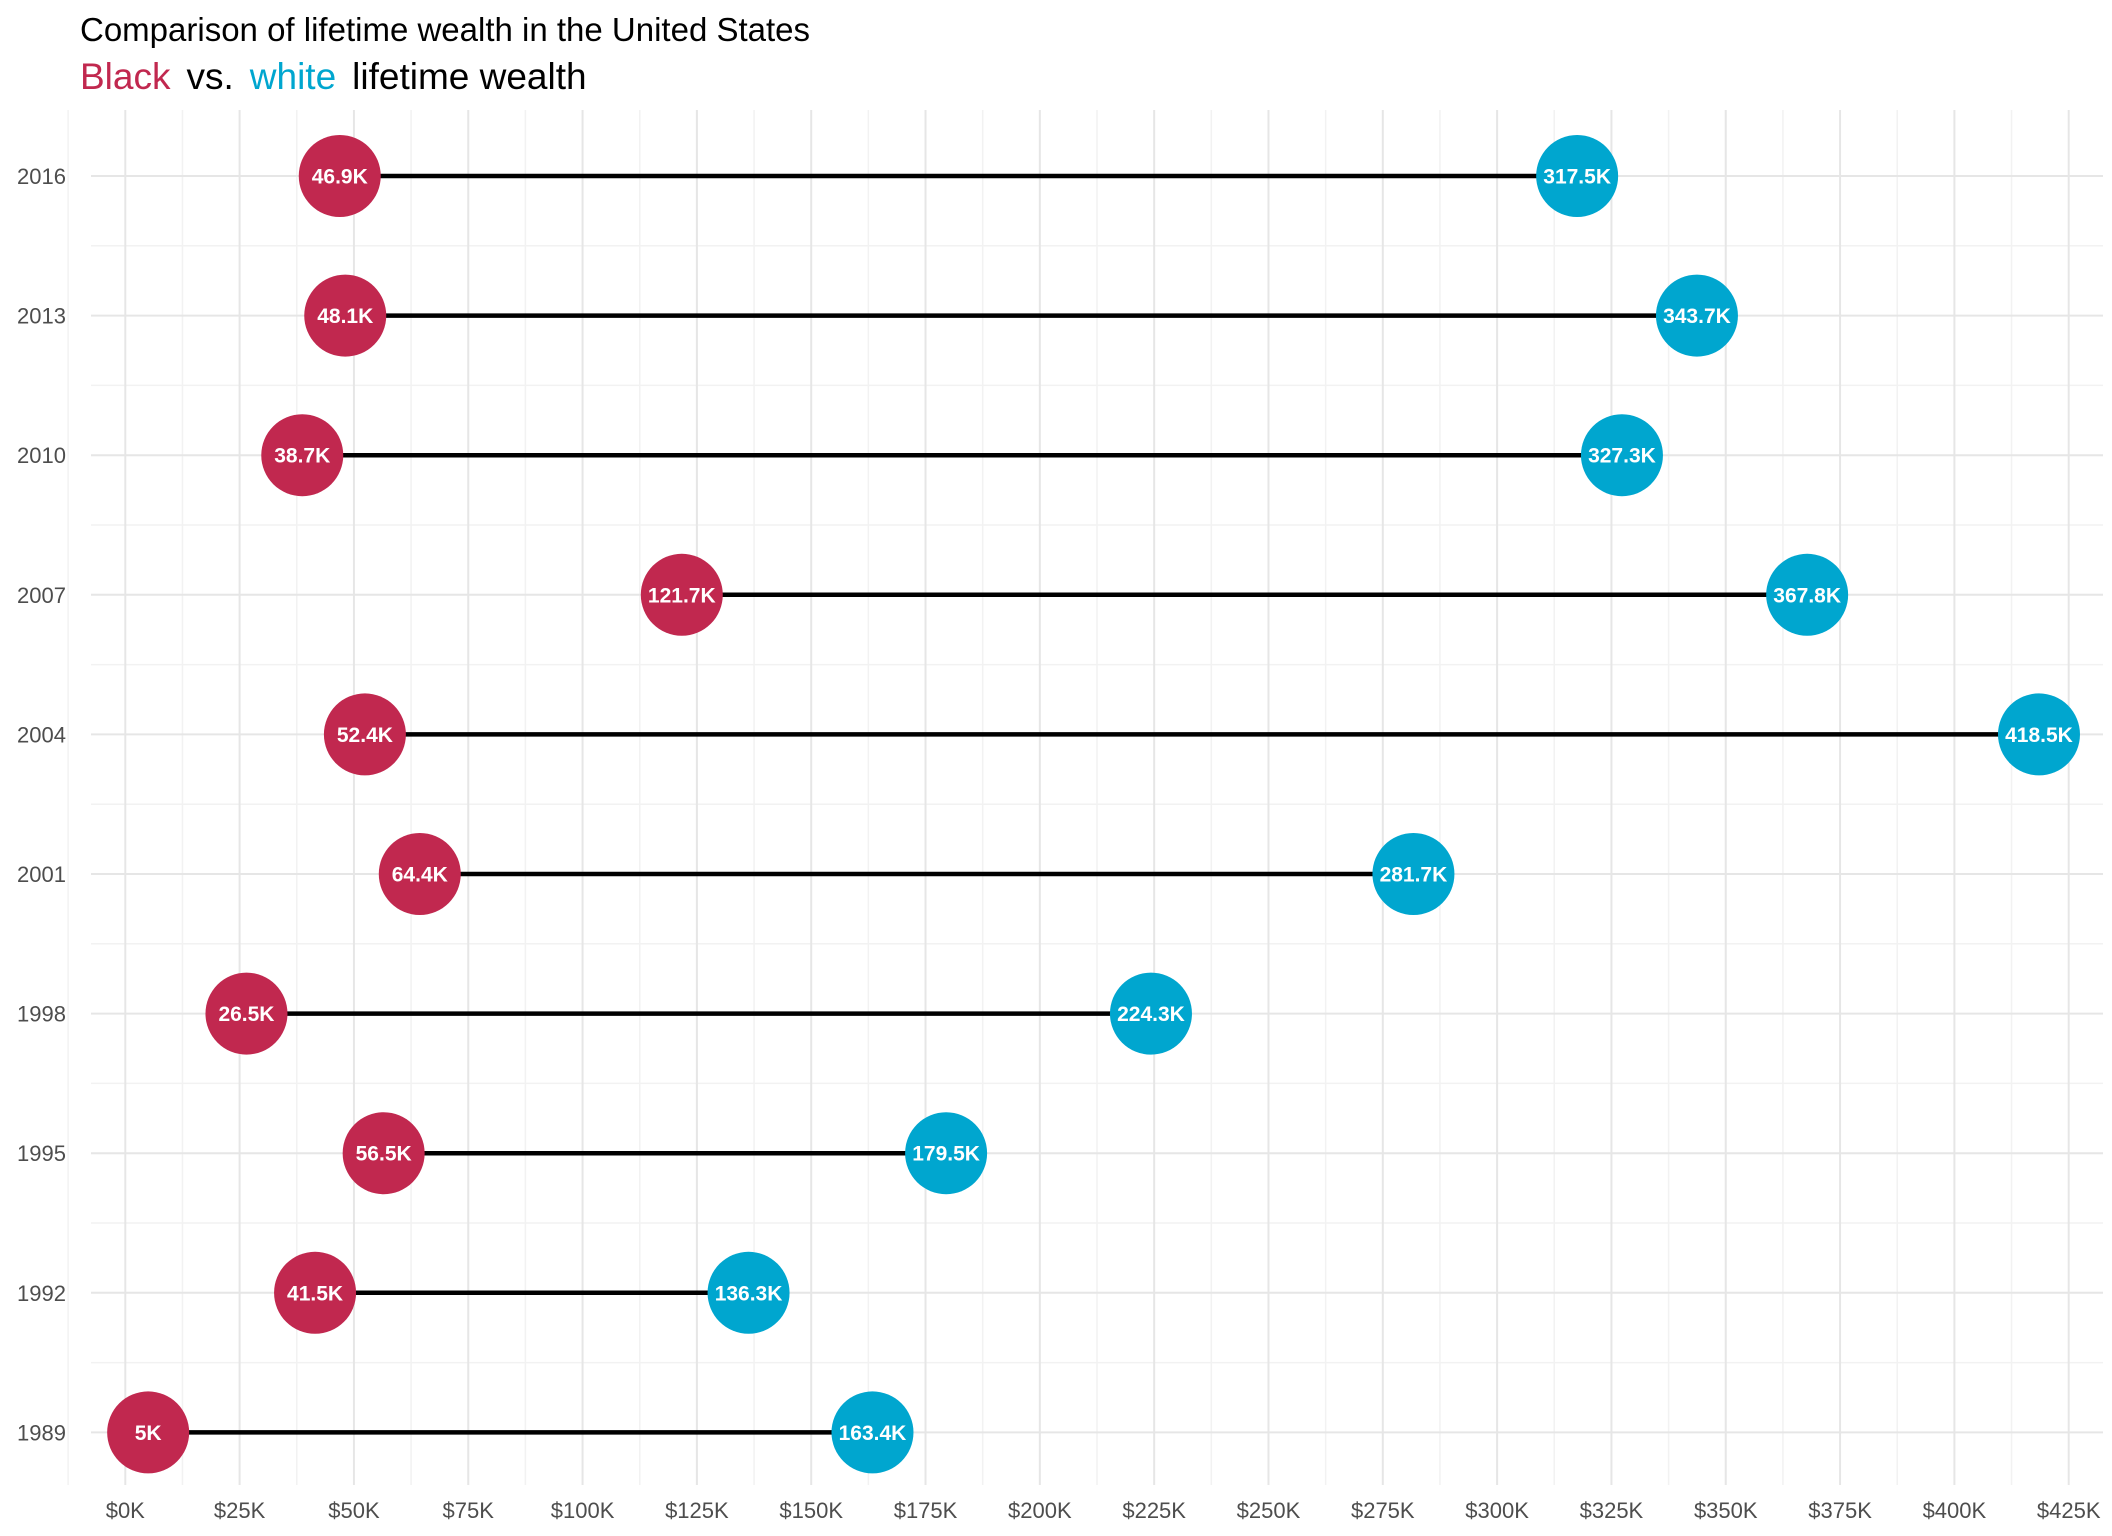  I want to click on white-value-label-2001: 281.7K, so click(1414, 875).